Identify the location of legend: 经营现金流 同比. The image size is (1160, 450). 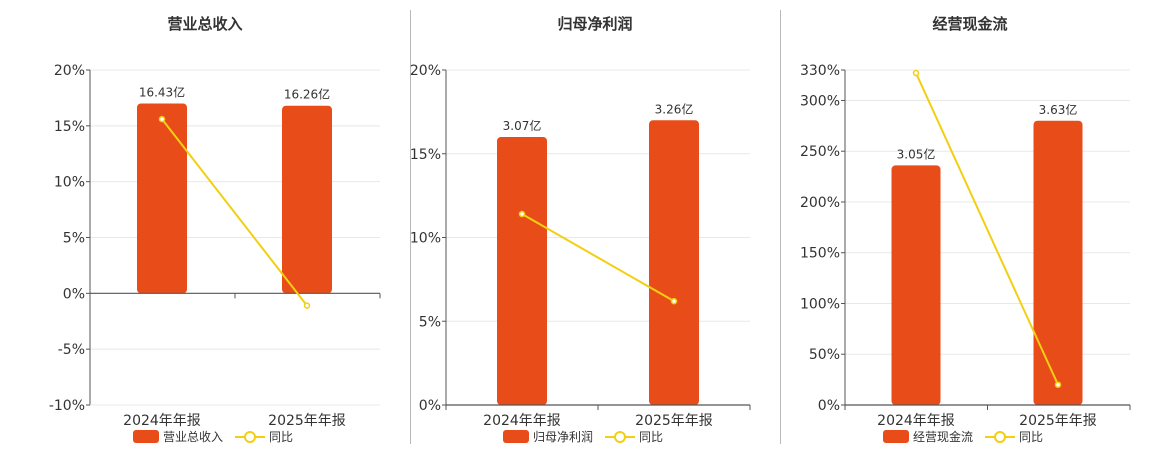
(963, 436).